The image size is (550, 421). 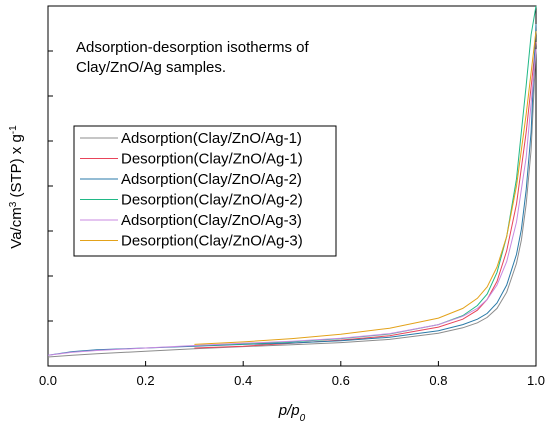 What do you see at coordinates (211, 220) in the screenshot?
I see `legend-label-5: Adsorption(Clay/ZnO/Ag-3)` at bounding box center [211, 220].